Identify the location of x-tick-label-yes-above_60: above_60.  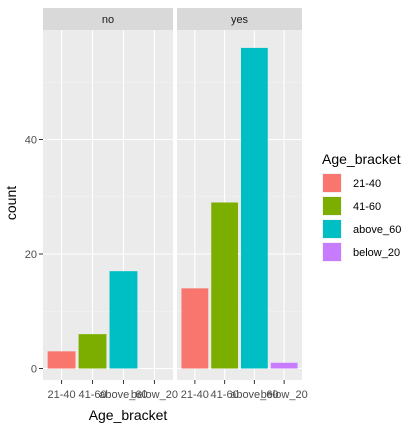
(254, 395).